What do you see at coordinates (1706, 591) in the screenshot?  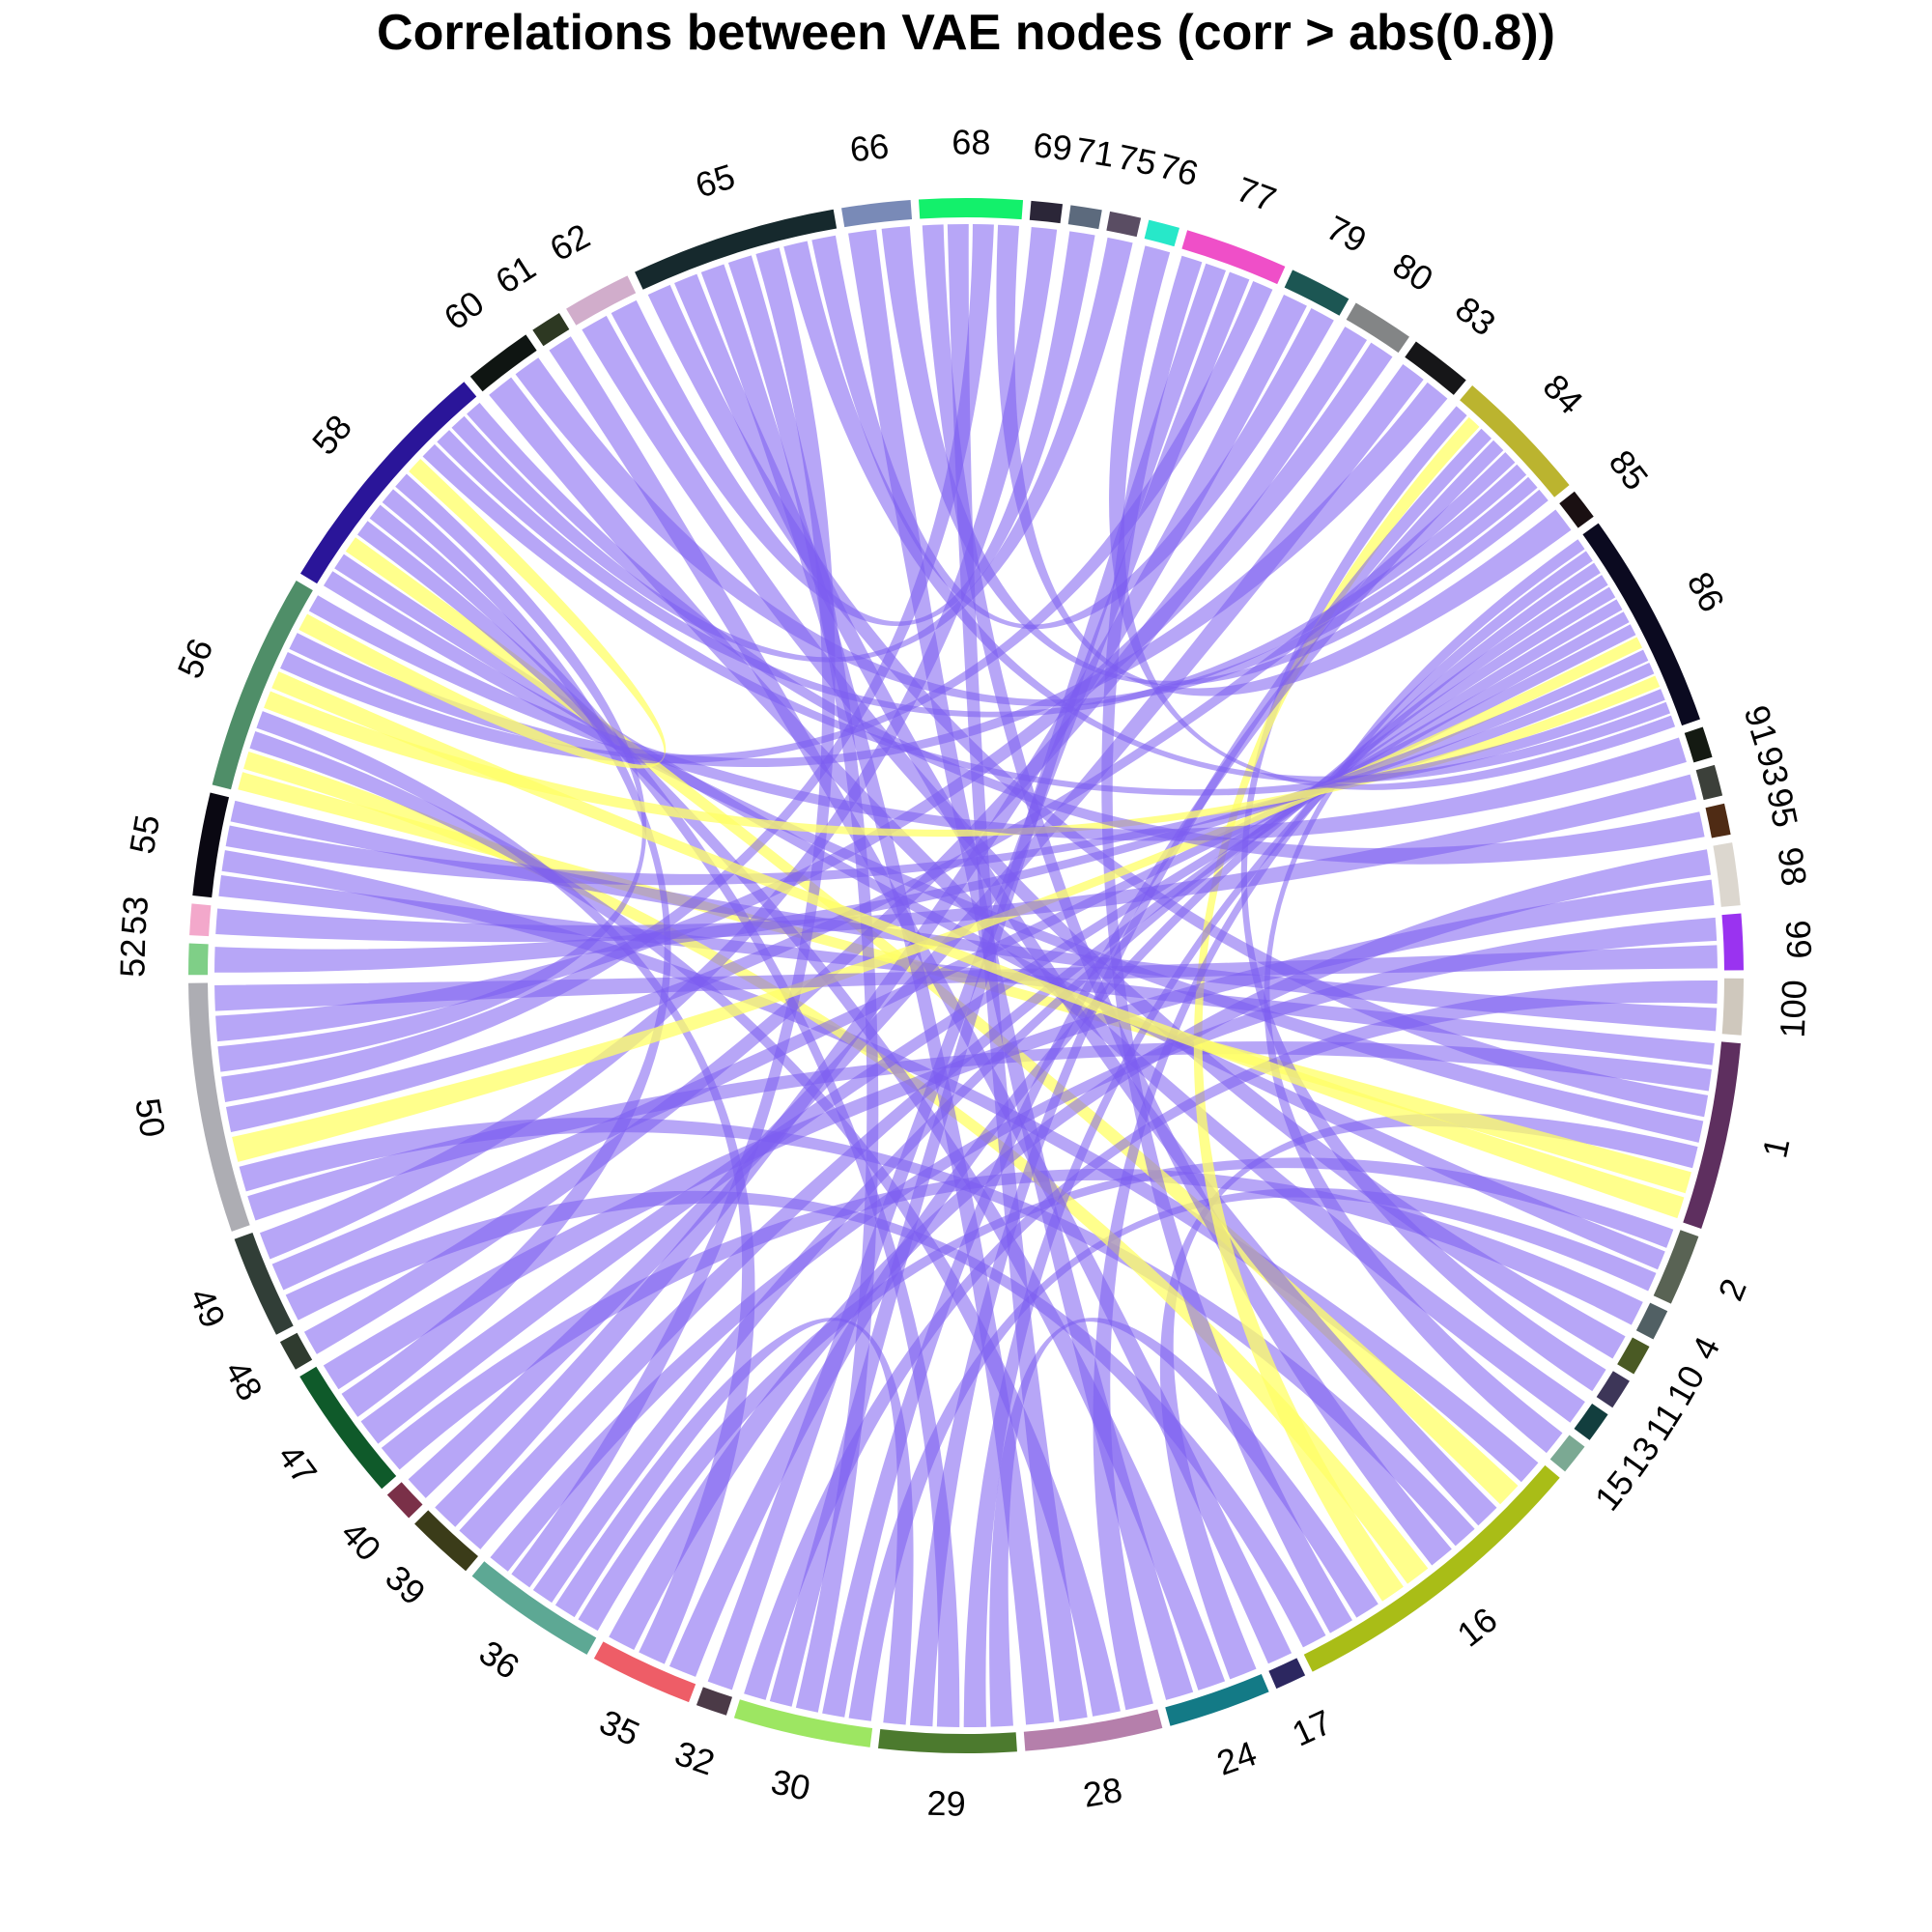 I see `node-label-86: 86` at bounding box center [1706, 591].